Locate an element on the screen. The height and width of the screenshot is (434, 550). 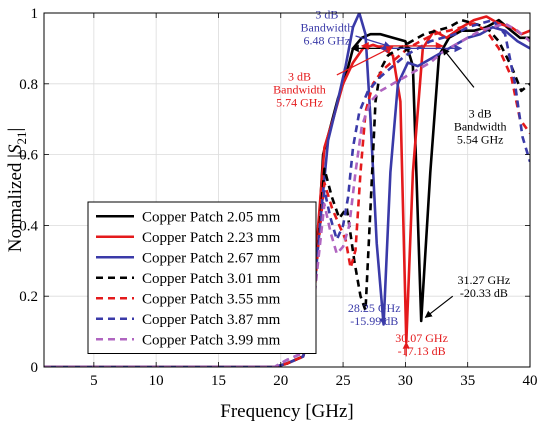
x-tick-label: 5 is located at coordinates (94, 381).